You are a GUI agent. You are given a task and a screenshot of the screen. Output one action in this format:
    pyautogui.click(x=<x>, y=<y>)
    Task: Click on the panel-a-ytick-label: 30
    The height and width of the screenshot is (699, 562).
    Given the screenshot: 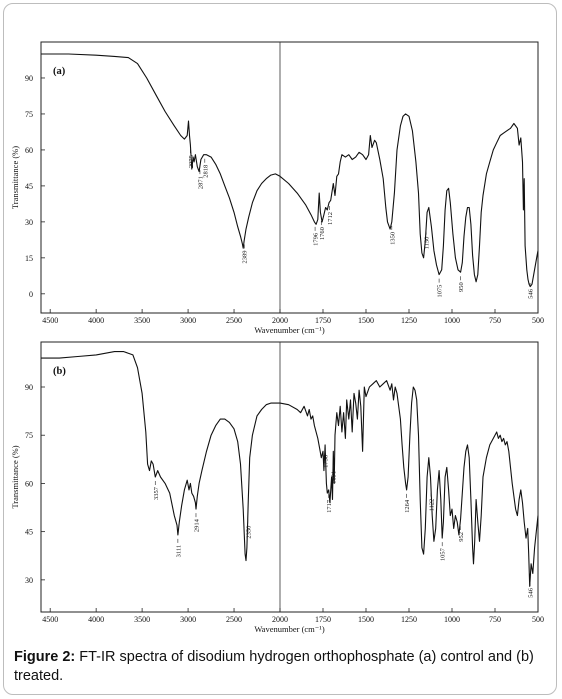 What is the action you would take?
    pyautogui.click(x=29, y=222)
    